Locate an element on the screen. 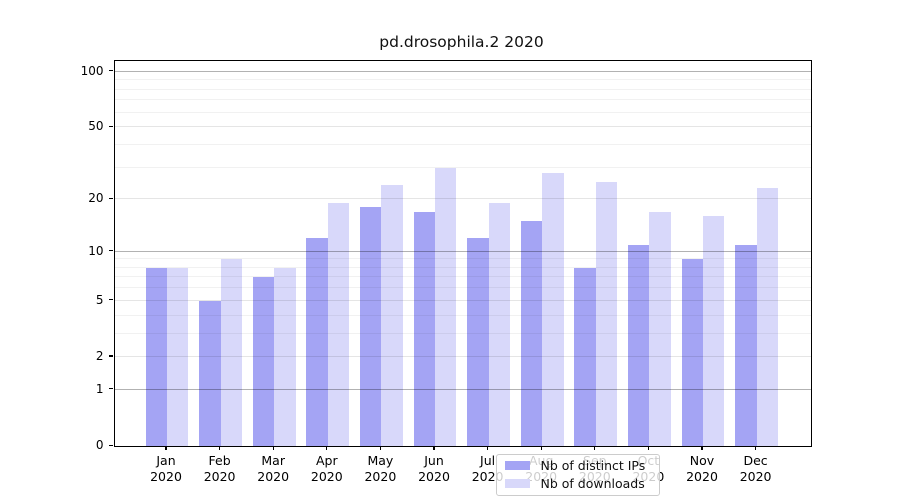 Image resolution: width=900 pixels, height=500 pixels. y-tick-label-0: 0 is located at coordinates (99, 445).